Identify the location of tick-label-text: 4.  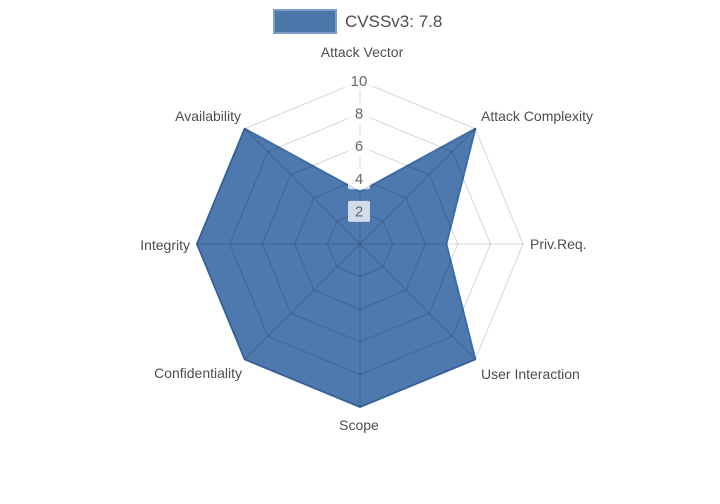
(359, 179).